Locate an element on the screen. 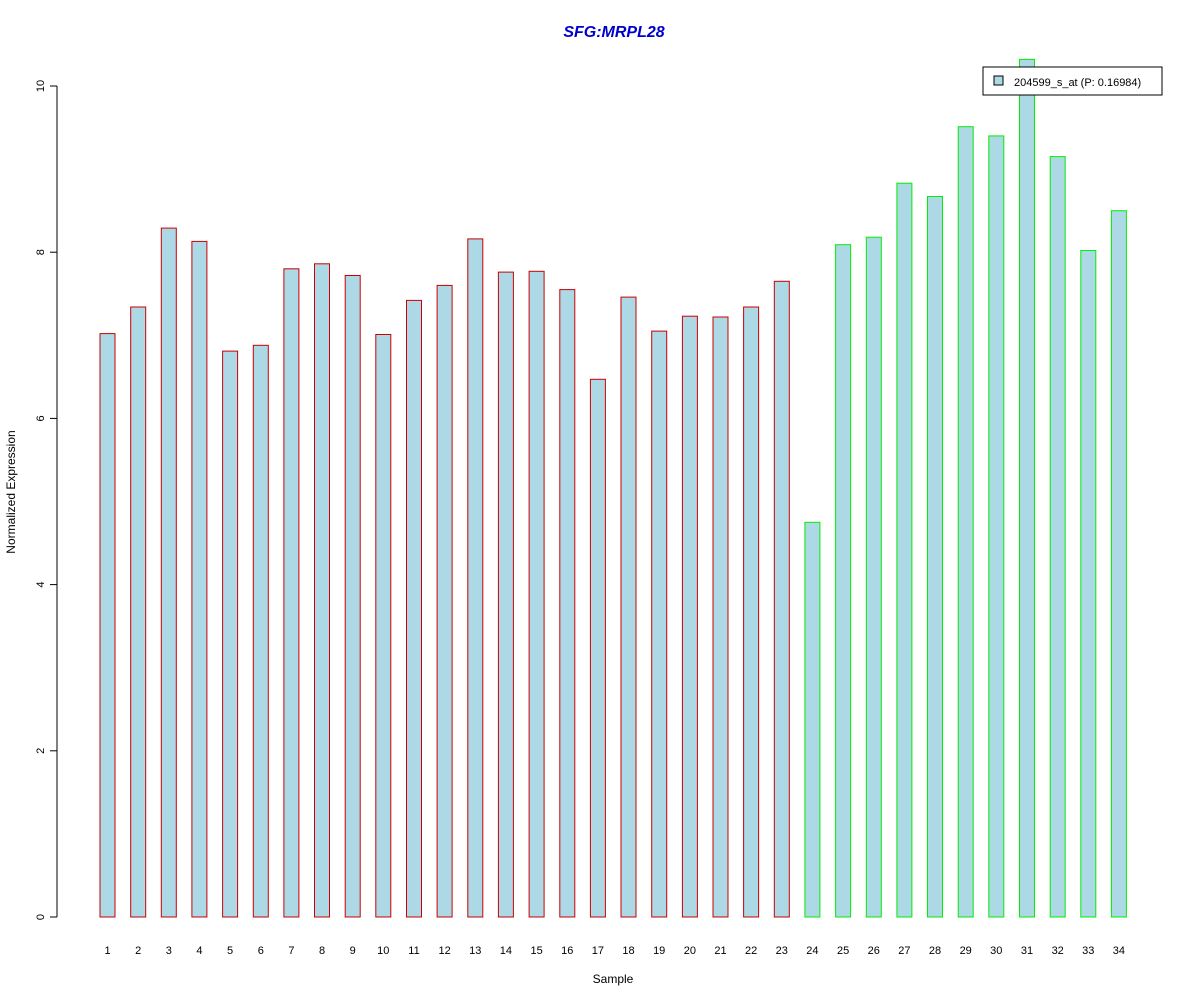 The width and height of the screenshot is (1200, 1000). x-tick-label: 33 is located at coordinates (1088, 951).